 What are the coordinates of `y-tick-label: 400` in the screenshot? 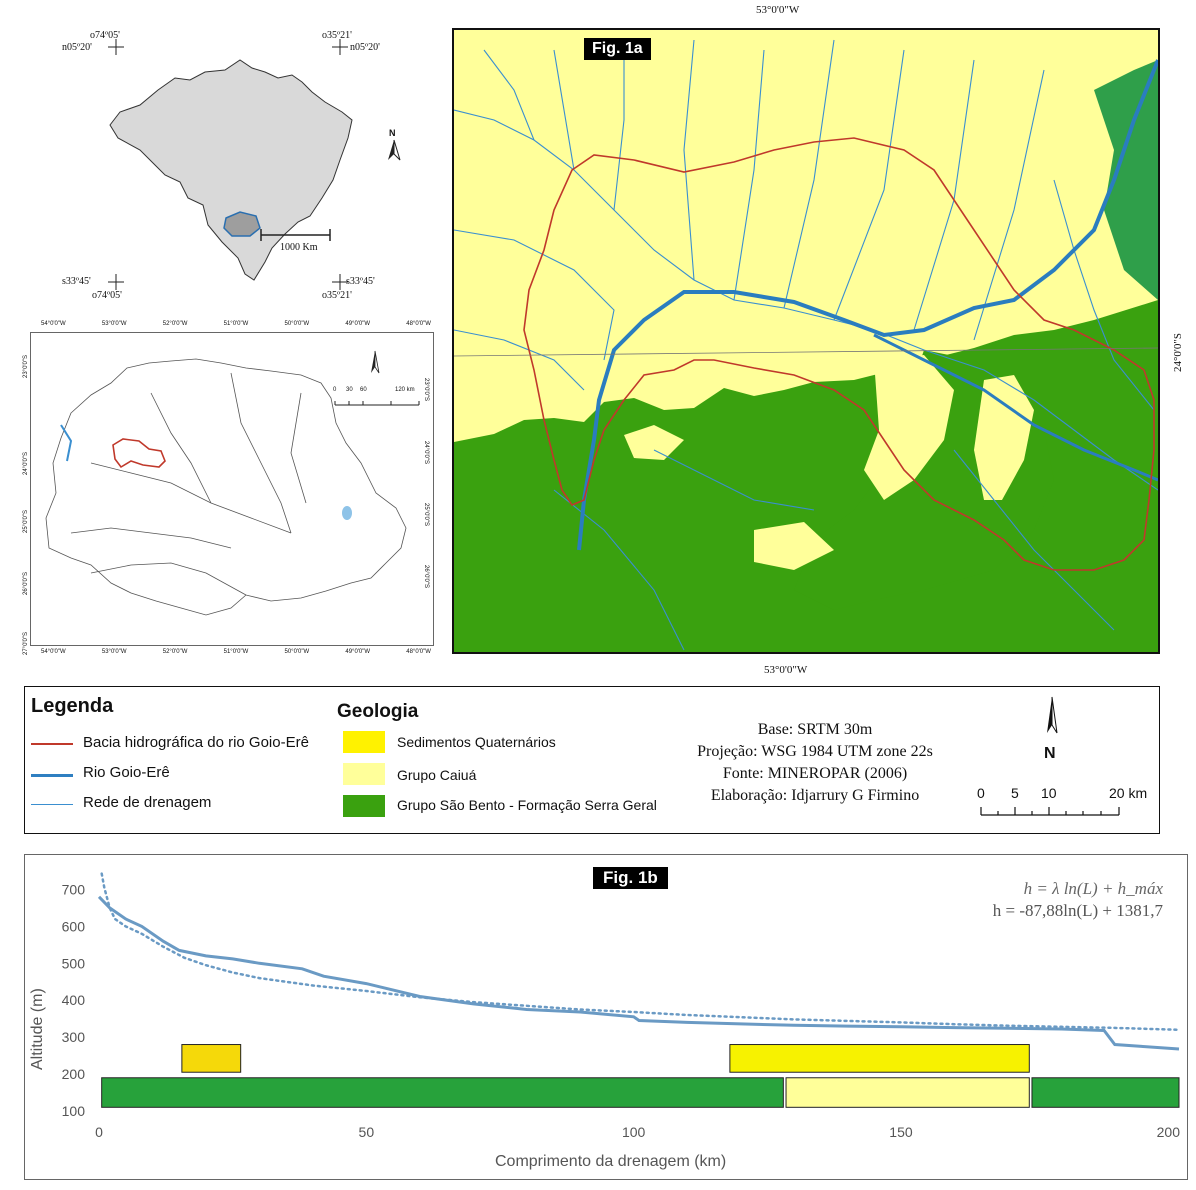 It's located at (74, 1000).